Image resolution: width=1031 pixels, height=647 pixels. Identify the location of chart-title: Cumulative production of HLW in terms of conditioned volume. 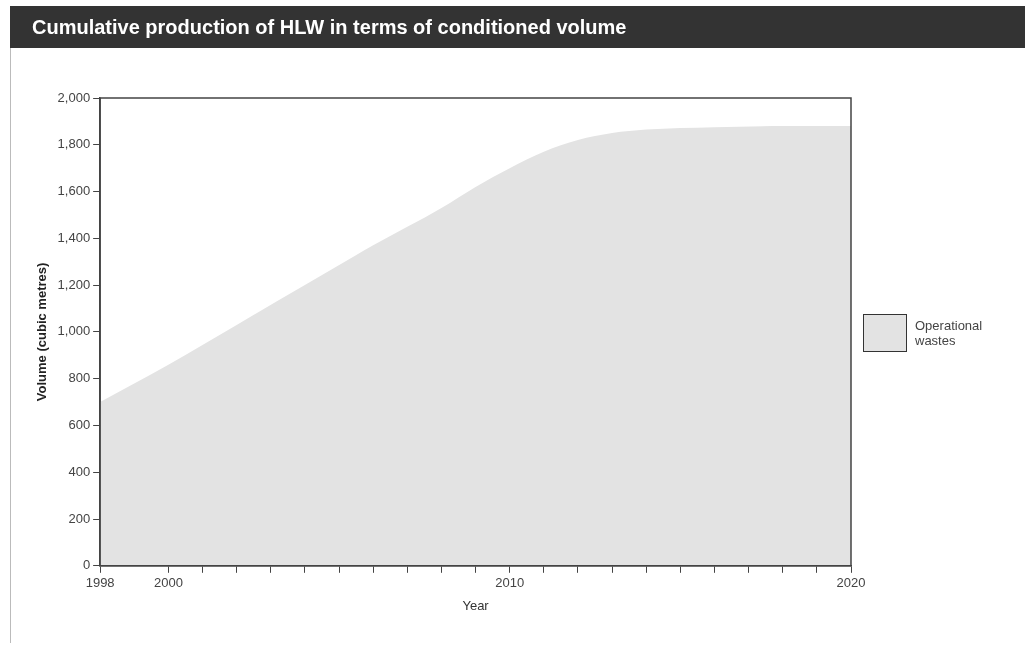
(517, 27).